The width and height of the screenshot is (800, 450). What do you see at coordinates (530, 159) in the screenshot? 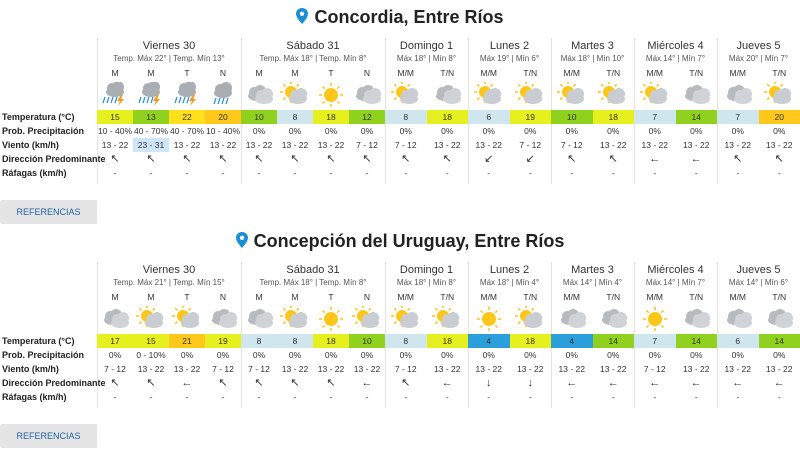
I see `direction-cell: ↙` at bounding box center [530, 159].